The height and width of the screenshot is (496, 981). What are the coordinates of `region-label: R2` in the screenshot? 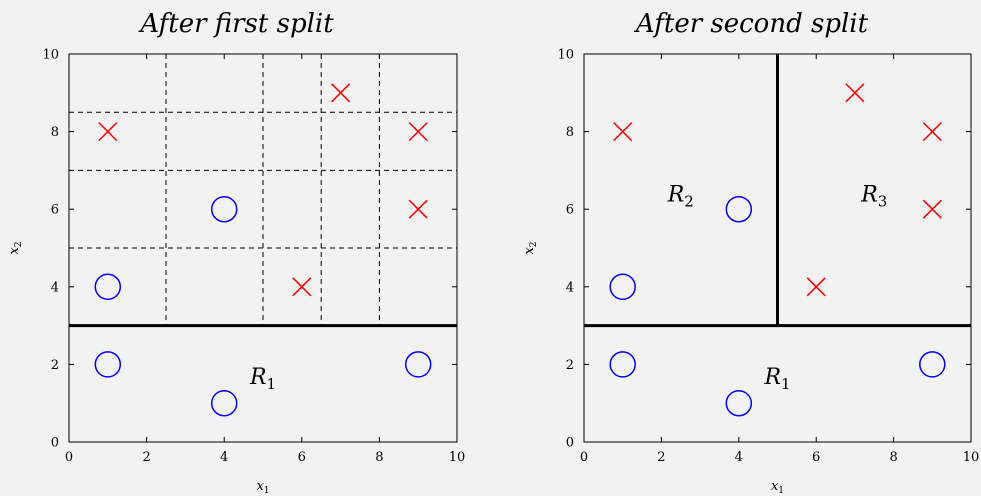 It's located at (680, 196).